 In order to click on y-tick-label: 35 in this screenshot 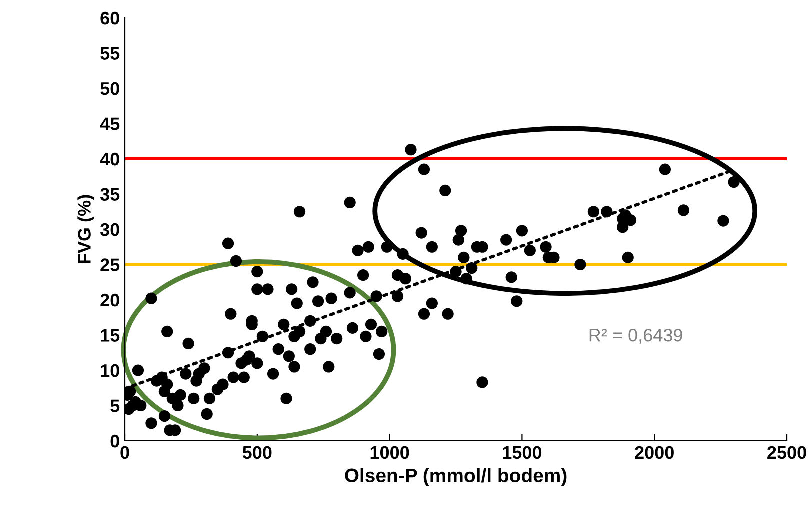, I will do `click(110, 194)`.